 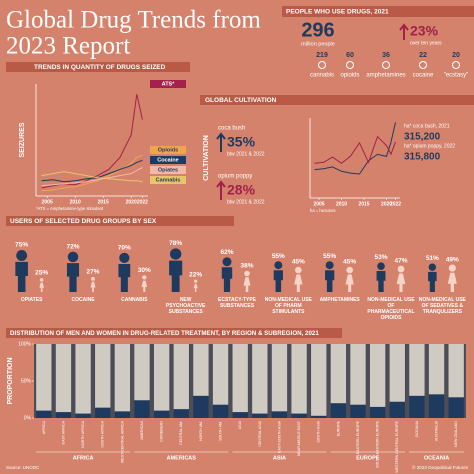 What do you see at coordinates (10, 380) in the screenshot?
I see `y-axis-label: PROPORTION` at bounding box center [10, 380].